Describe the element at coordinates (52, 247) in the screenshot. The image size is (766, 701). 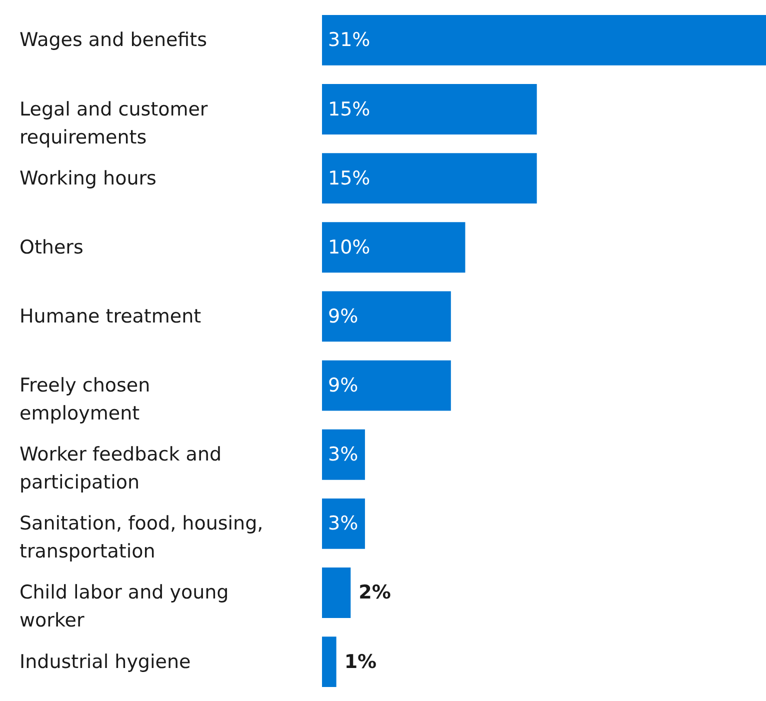
I see `y-tick-label: Others` at that location.